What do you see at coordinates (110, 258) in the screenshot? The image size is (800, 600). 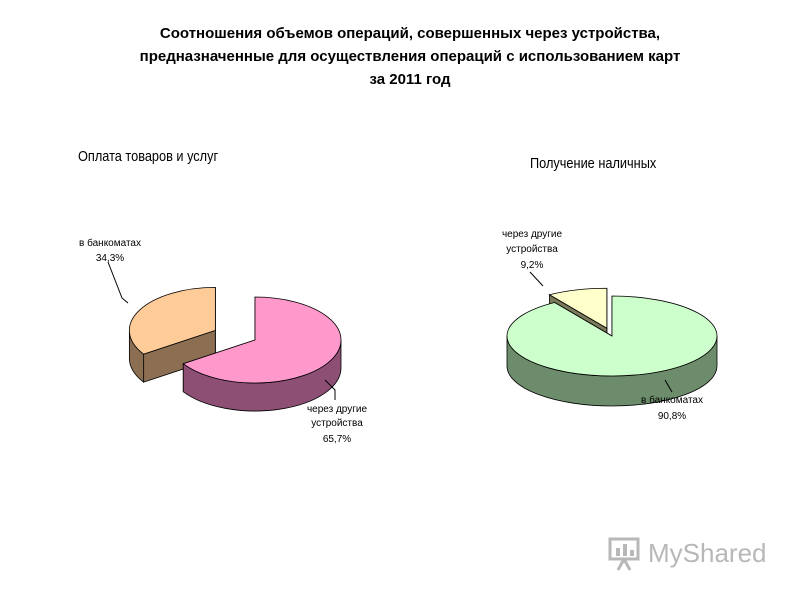 I see `left-atm-value: 34,3%` at bounding box center [110, 258].